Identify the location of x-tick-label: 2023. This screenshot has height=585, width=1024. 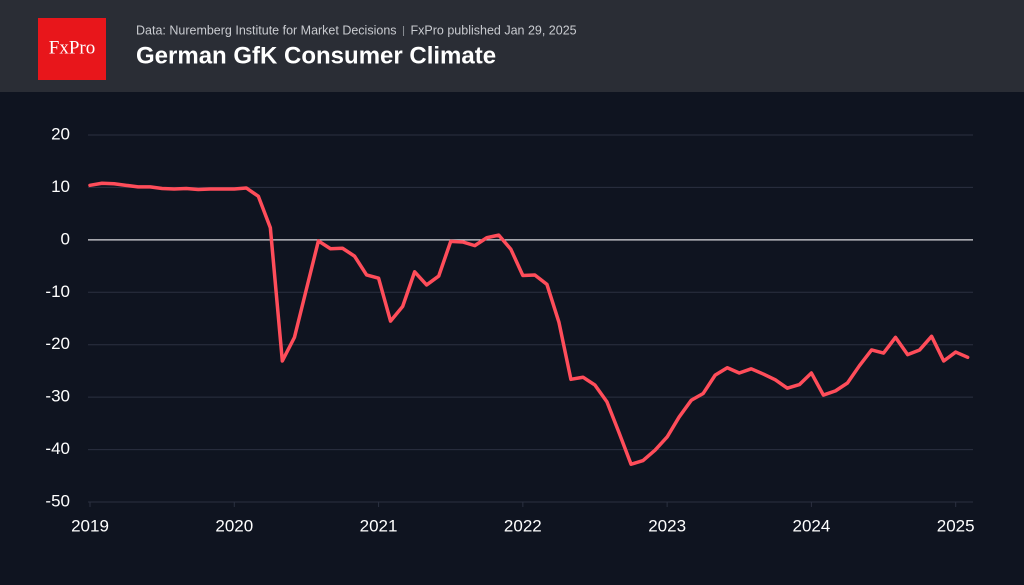
(667, 525).